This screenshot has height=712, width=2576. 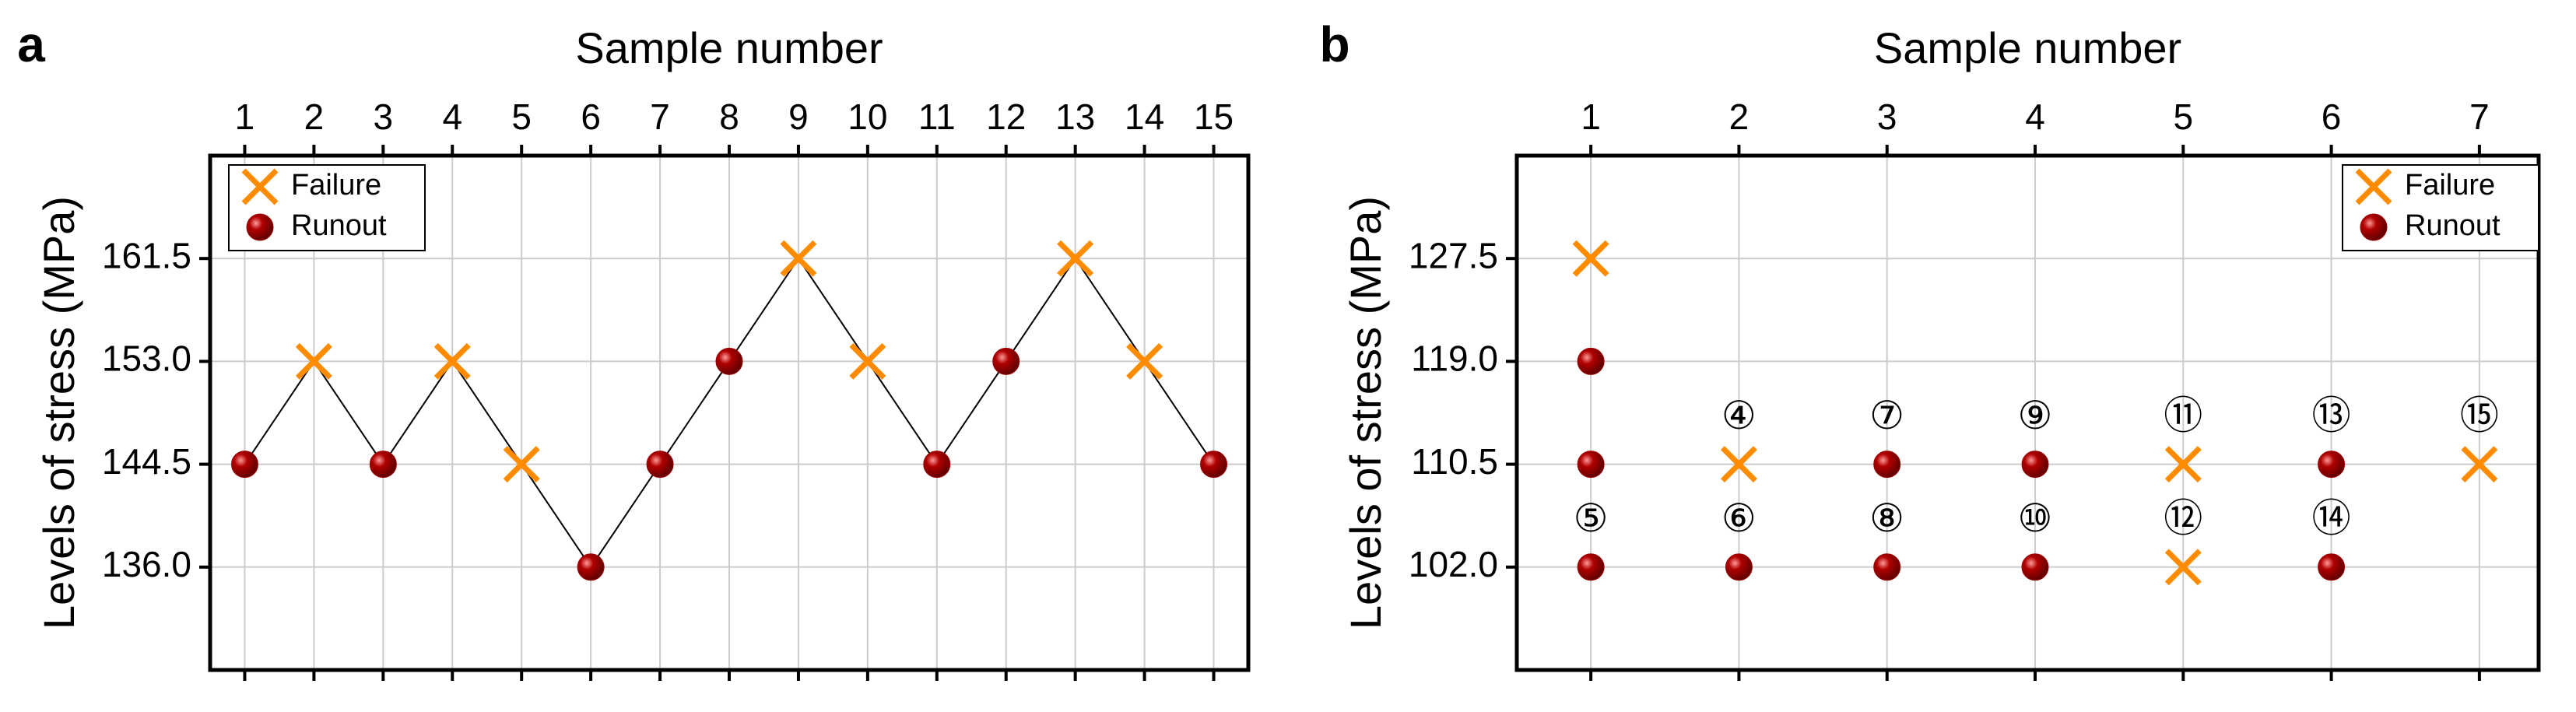 I want to click on annotation: ⑫, so click(x=2183, y=518).